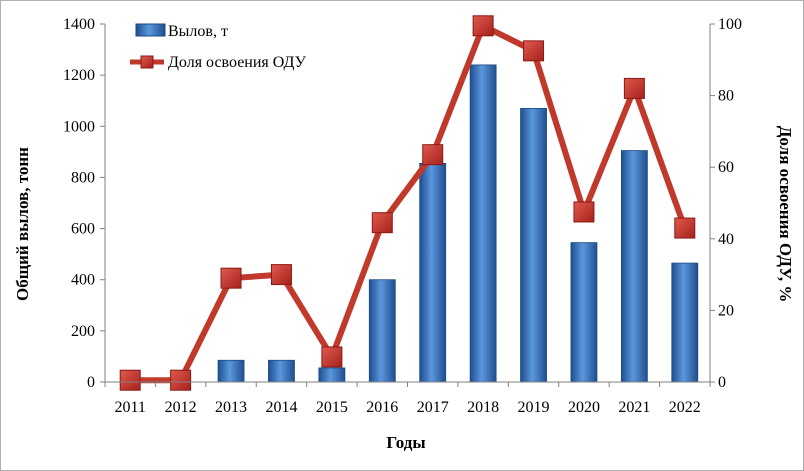 This screenshot has height=471, width=804. What do you see at coordinates (382, 331) in the screenshot?
I see `bar-2016` at bounding box center [382, 331].